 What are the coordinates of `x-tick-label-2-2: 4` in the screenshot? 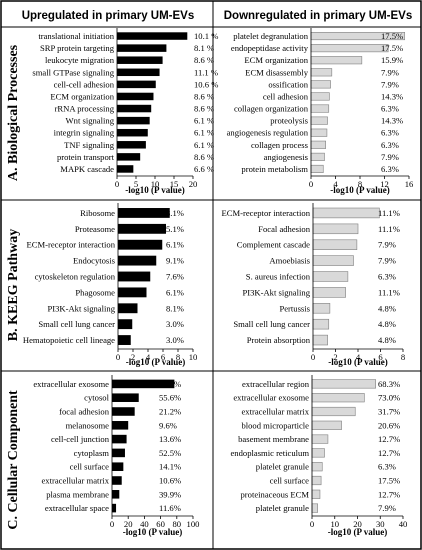 It's located at (148, 357).